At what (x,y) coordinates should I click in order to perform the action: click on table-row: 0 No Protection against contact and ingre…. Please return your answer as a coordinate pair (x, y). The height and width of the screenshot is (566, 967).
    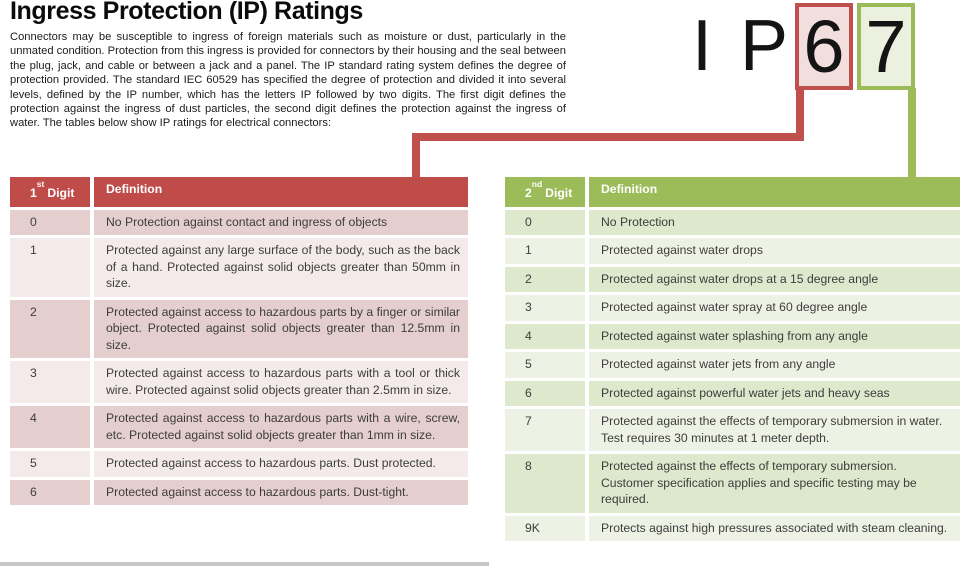
    Looking at the image, I should click on (239, 221).